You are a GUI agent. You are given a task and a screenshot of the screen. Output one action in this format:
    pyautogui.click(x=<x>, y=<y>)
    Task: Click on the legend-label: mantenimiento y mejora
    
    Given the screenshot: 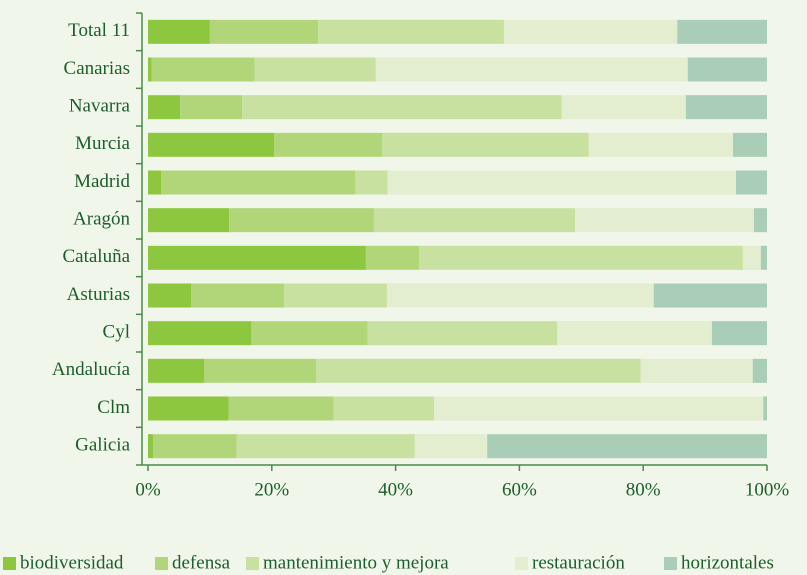 What is the action you would take?
    pyautogui.click(x=356, y=562)
    